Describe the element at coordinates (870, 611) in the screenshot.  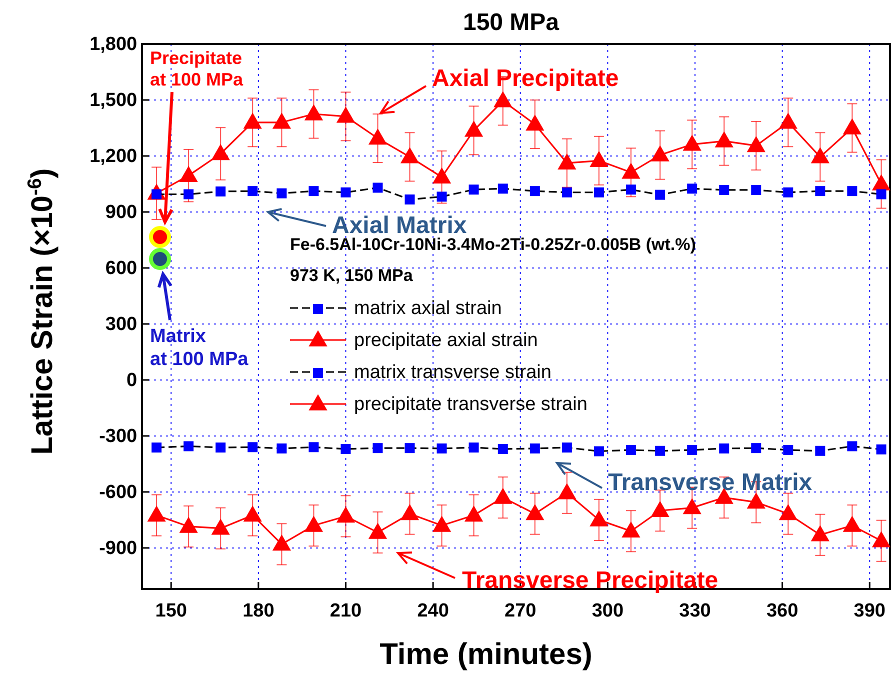
I see `x-tick-label: 390` at that location.